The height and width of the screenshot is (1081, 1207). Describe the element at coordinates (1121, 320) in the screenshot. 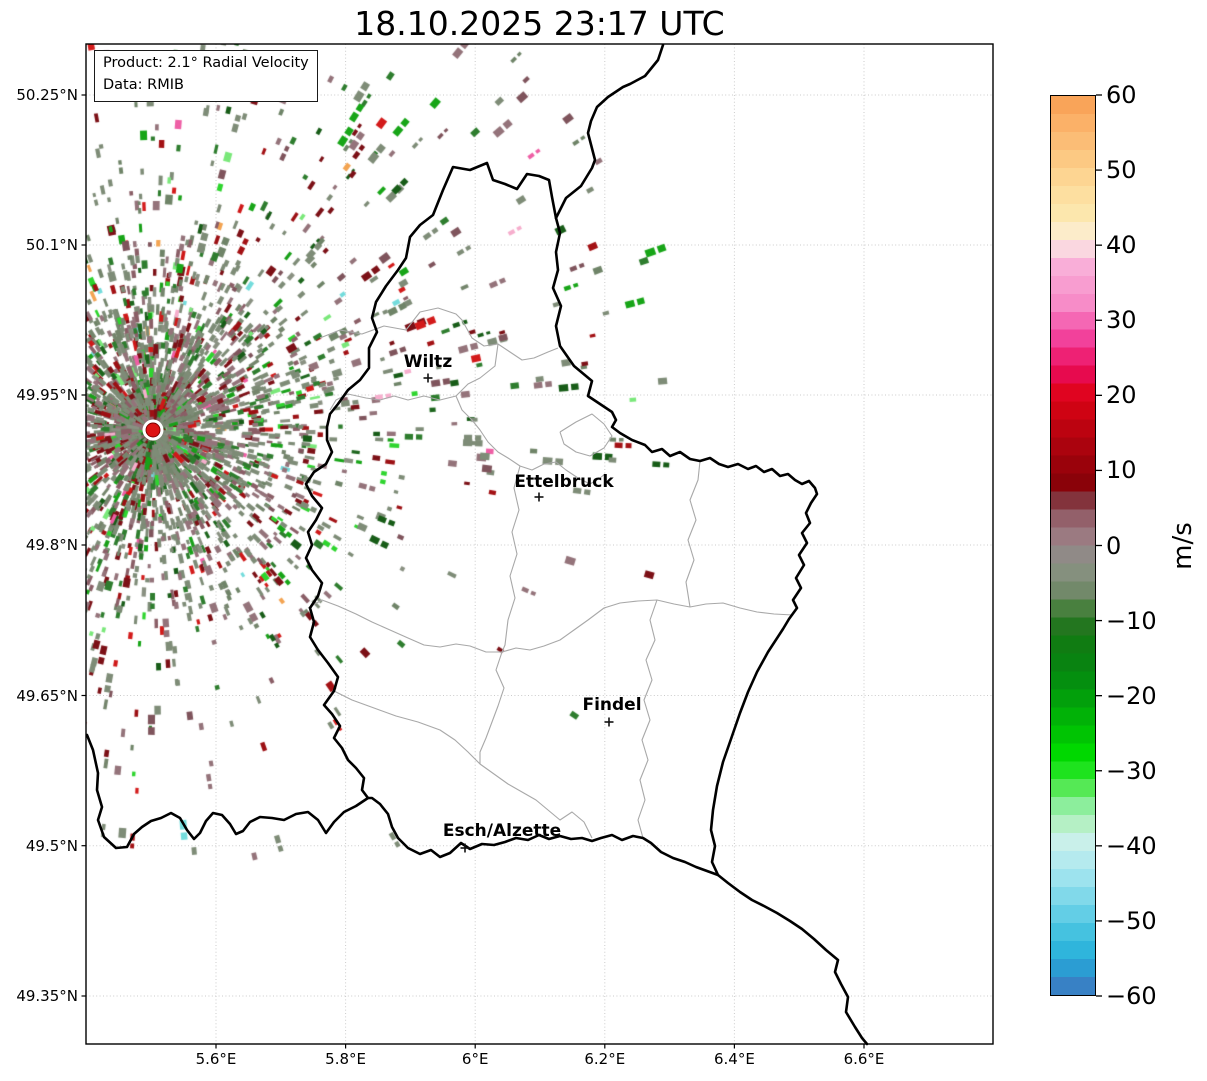

I see `colorbar-tick-label: 30` at that location.